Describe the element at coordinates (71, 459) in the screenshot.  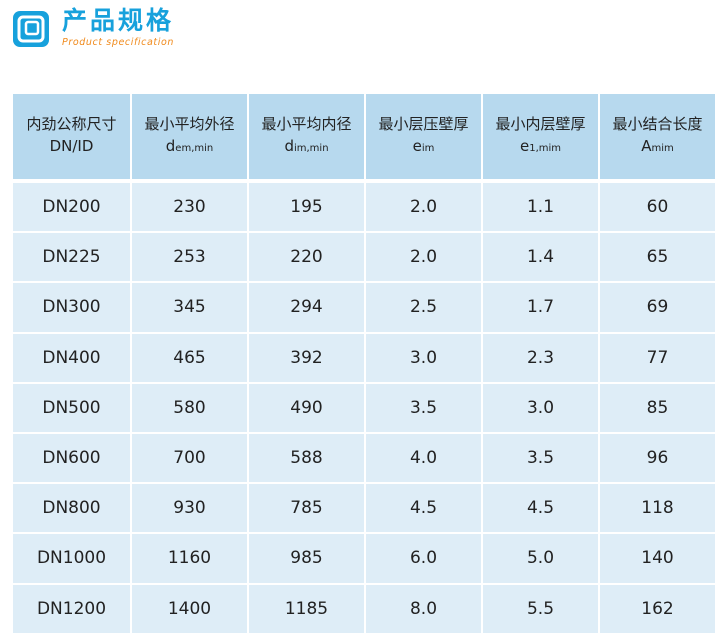
I see `table-cell: DN600` at that location.